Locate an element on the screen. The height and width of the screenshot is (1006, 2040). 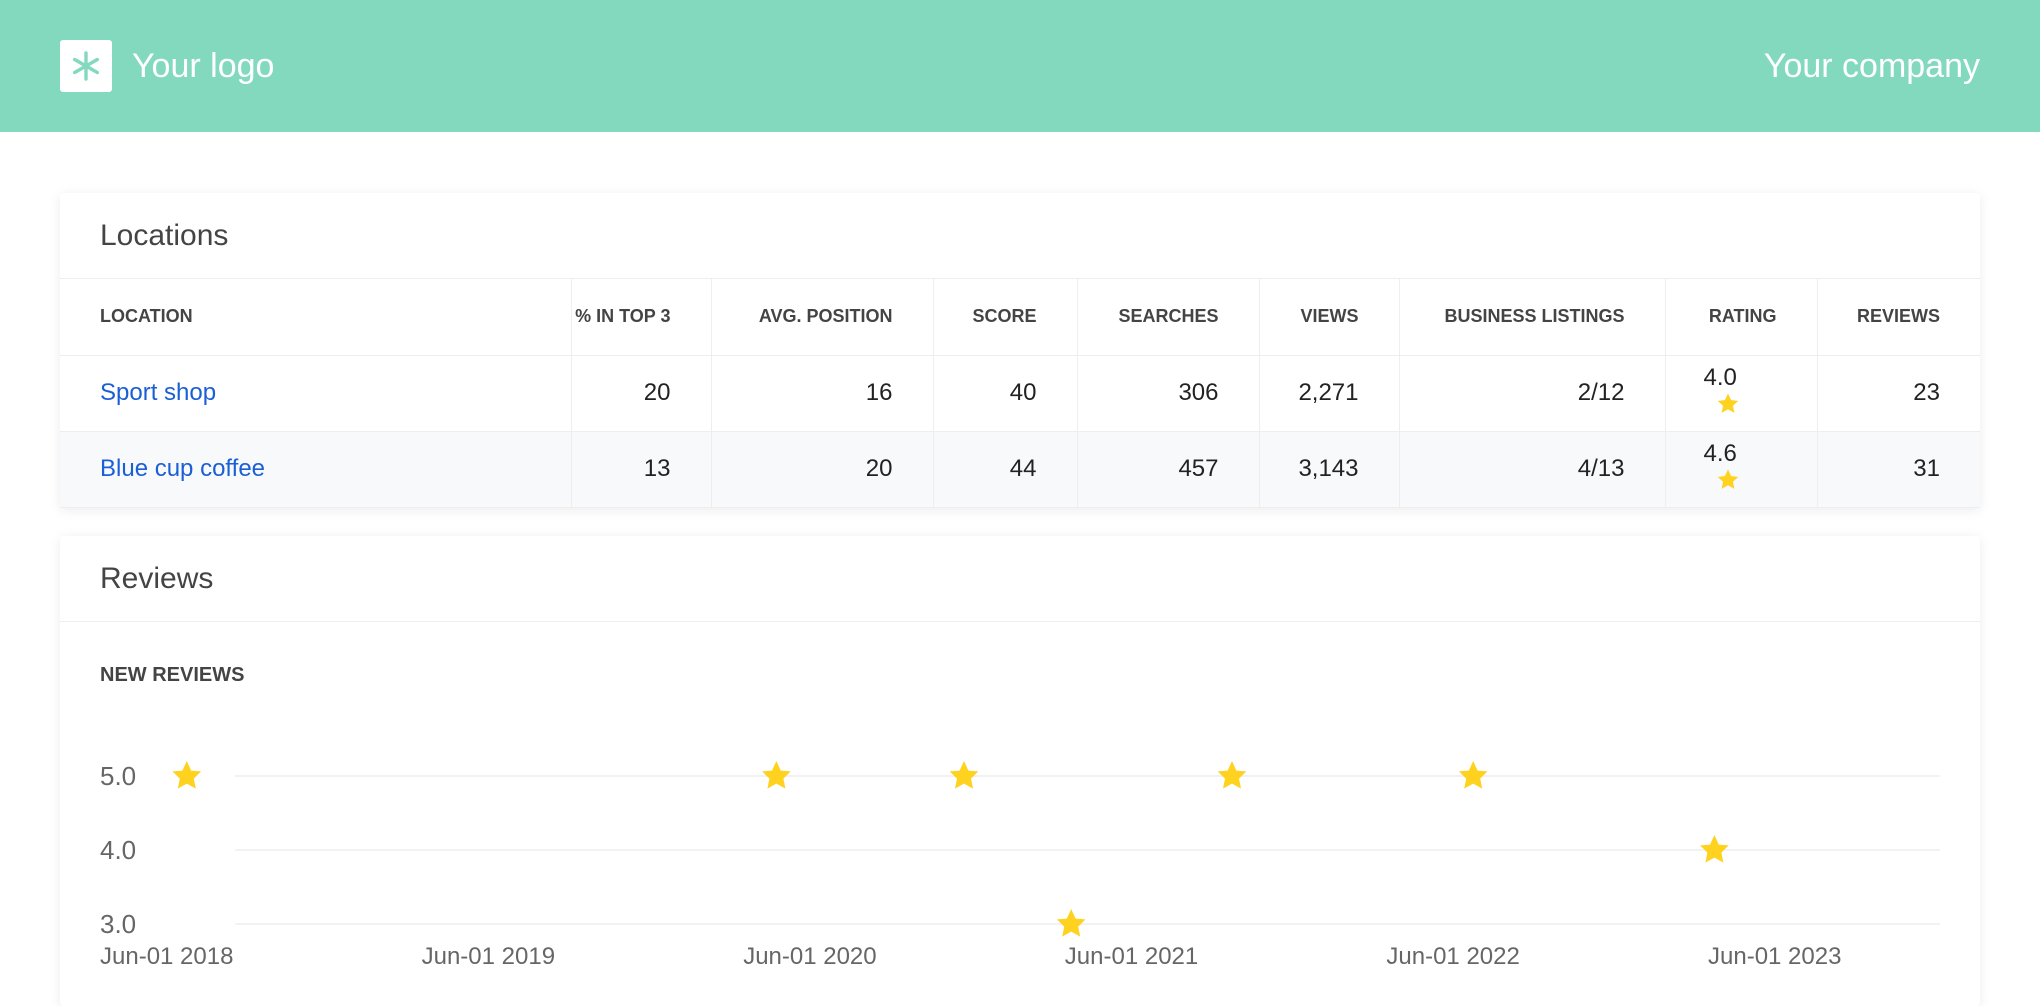
y-tick-label: 5.0 is located at coordinates (118, 776).